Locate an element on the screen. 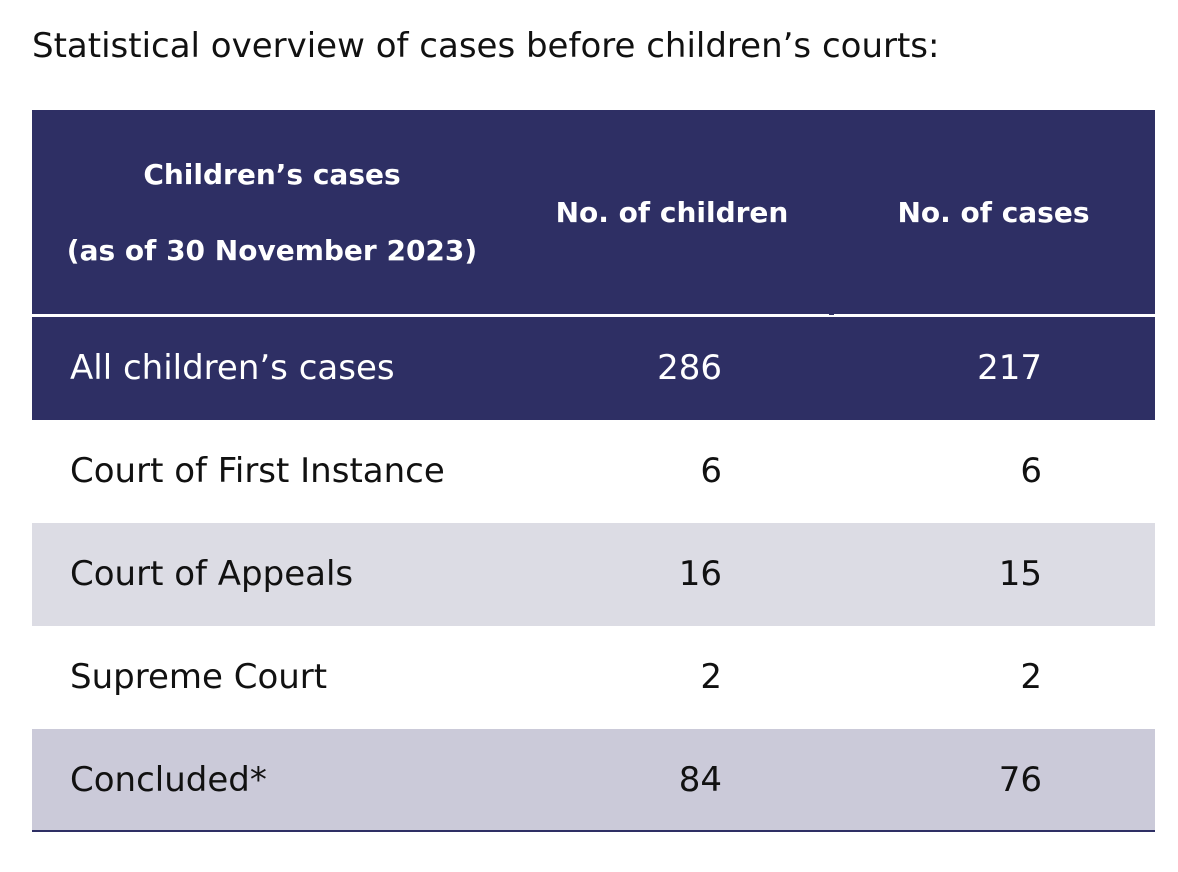  row-cases-count: 6 is located at coordinates (1031, 471).